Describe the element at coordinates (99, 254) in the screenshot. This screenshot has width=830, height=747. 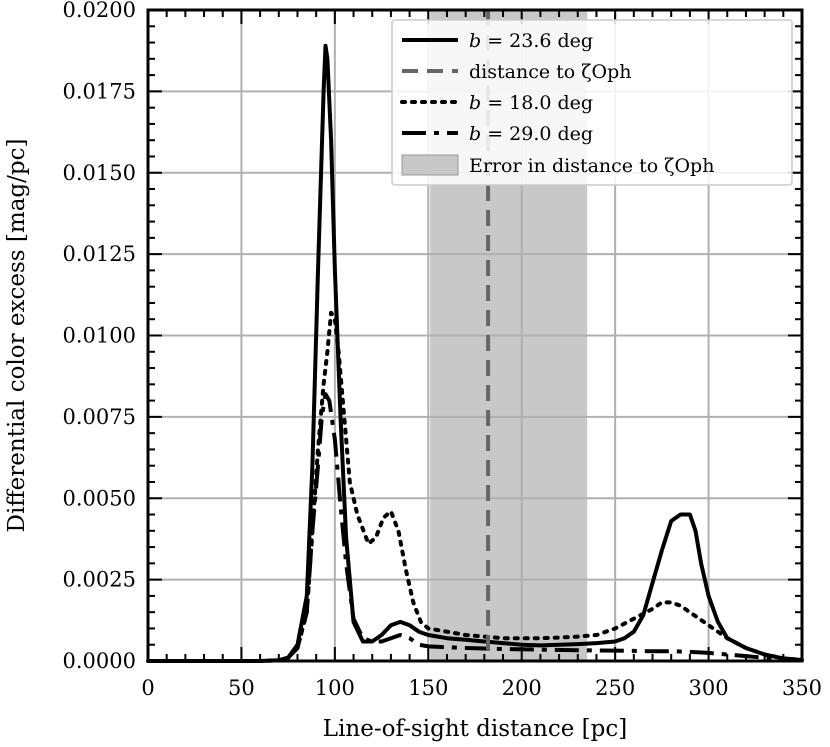
I see `y-tick-label: 0.0125` at that location.